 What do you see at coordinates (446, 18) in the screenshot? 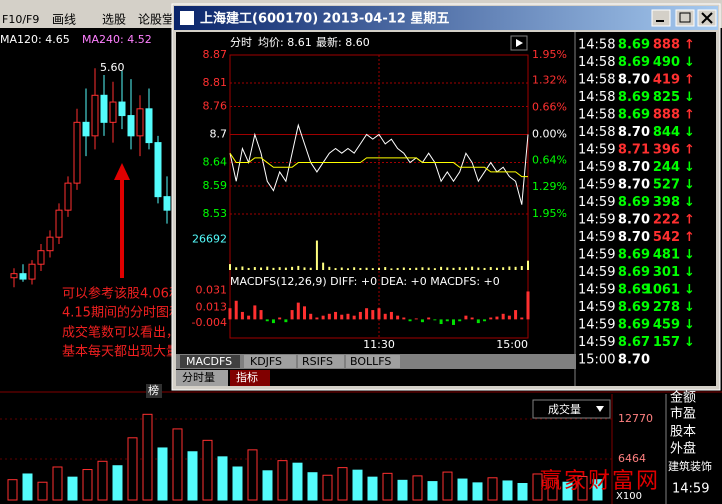
I see `title-bar` at bounding box center [446, 18].